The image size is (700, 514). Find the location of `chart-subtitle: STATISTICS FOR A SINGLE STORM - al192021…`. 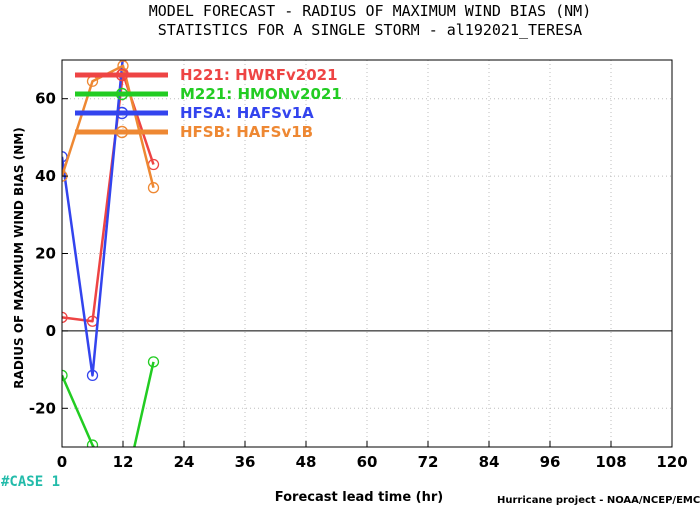

chart-subtitle: STATISTICS FOR A SINGLE STORM - al192021… is located at coordinates (370, 30).